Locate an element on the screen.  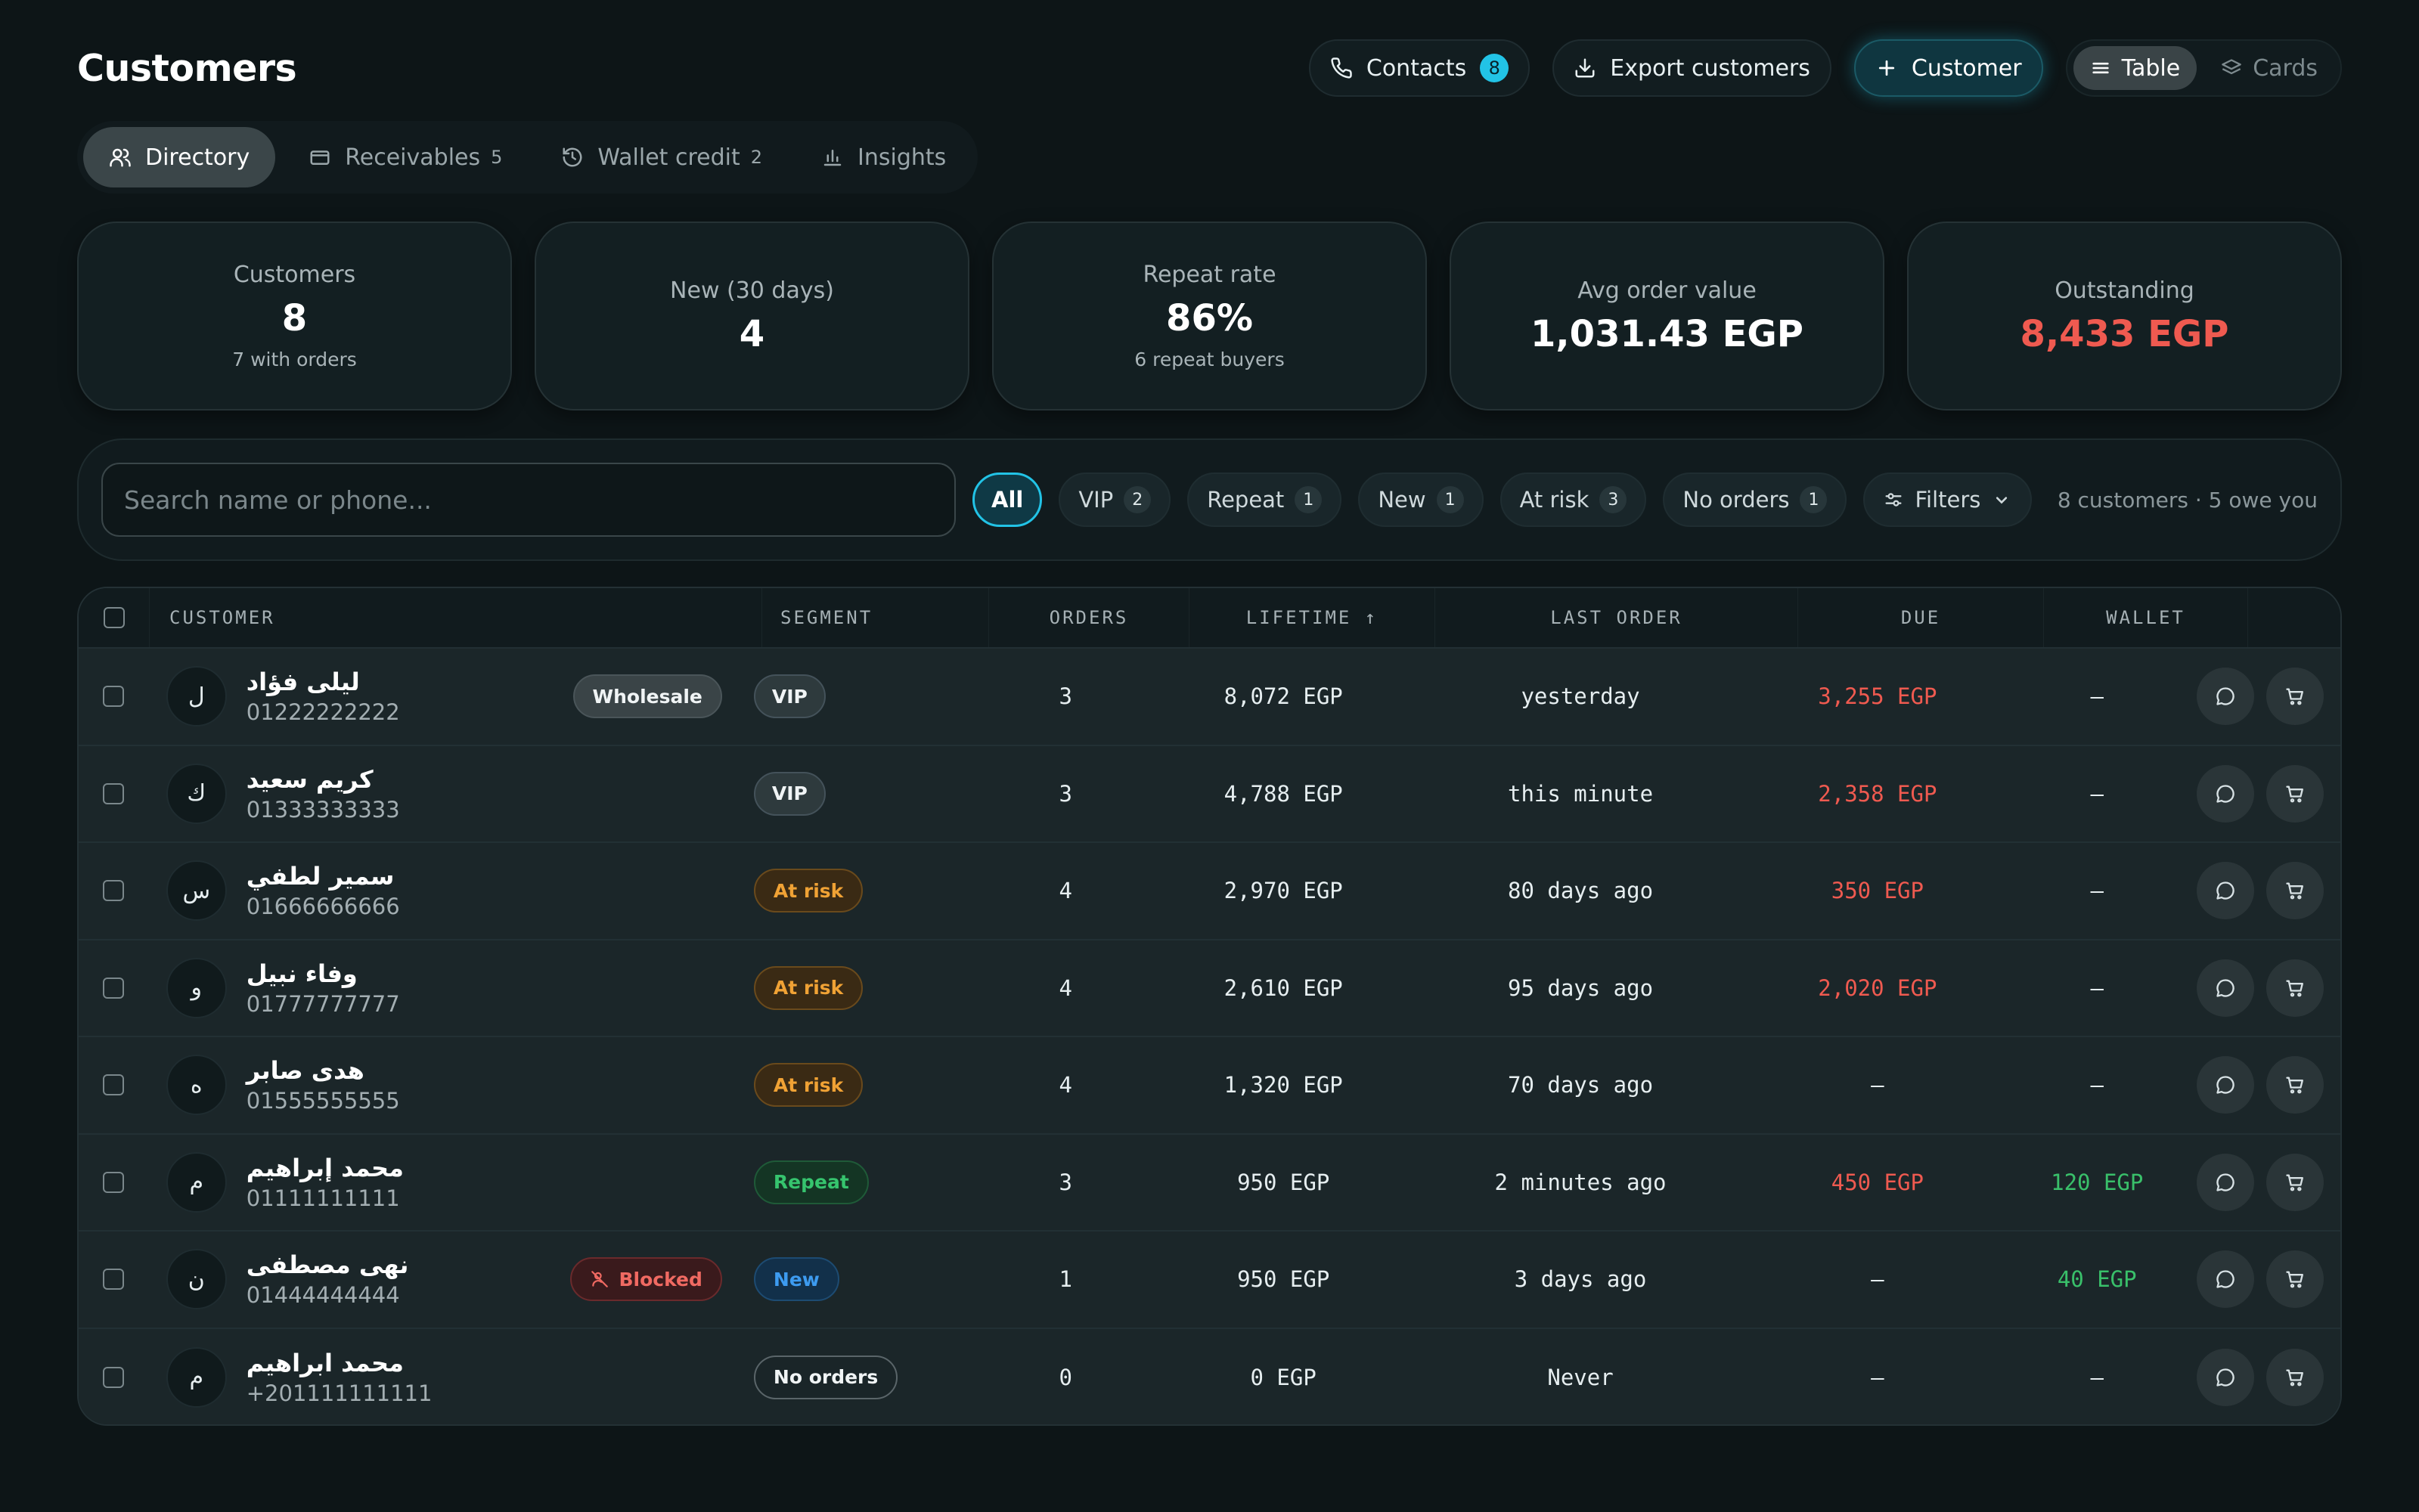
customer-info: كريم سعيد 01333333333 is located at coordinates (323, 794).